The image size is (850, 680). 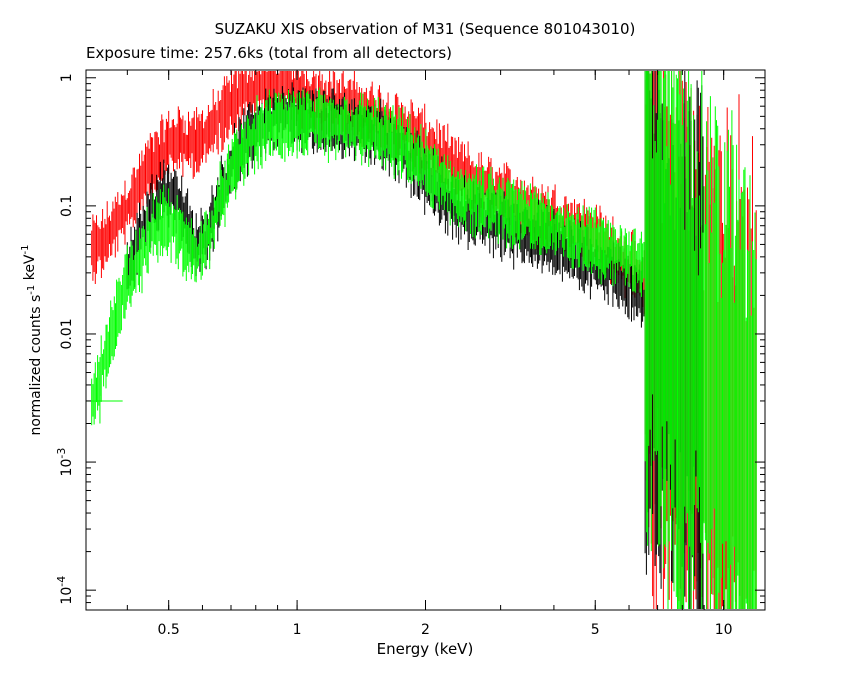 I want to click on x-tick-label: 1, so click(x=297, y=630).